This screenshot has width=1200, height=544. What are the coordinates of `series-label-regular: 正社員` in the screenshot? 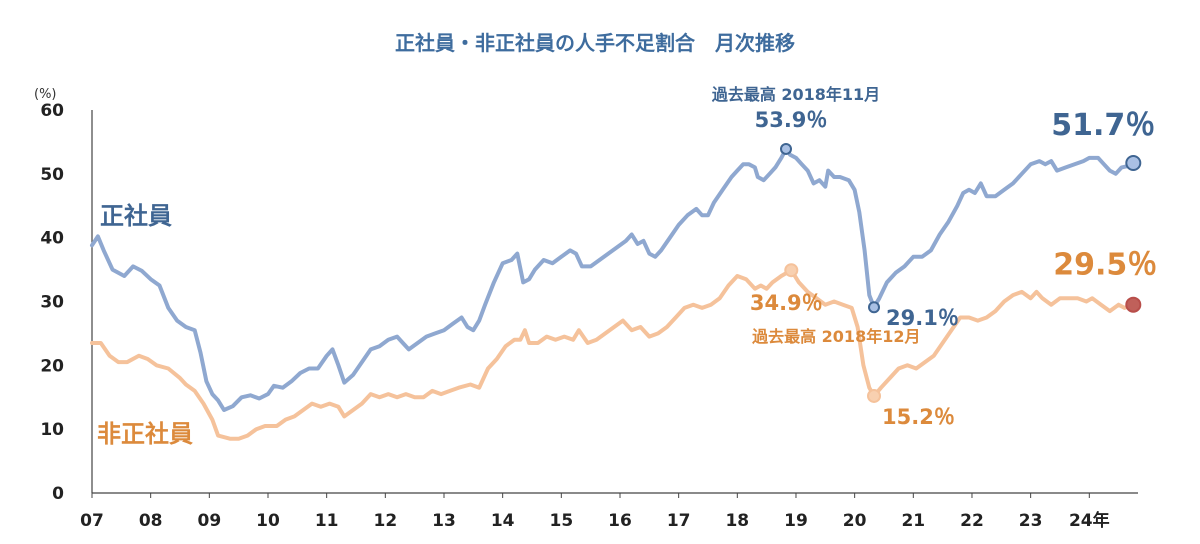 It's located at (136, 216).